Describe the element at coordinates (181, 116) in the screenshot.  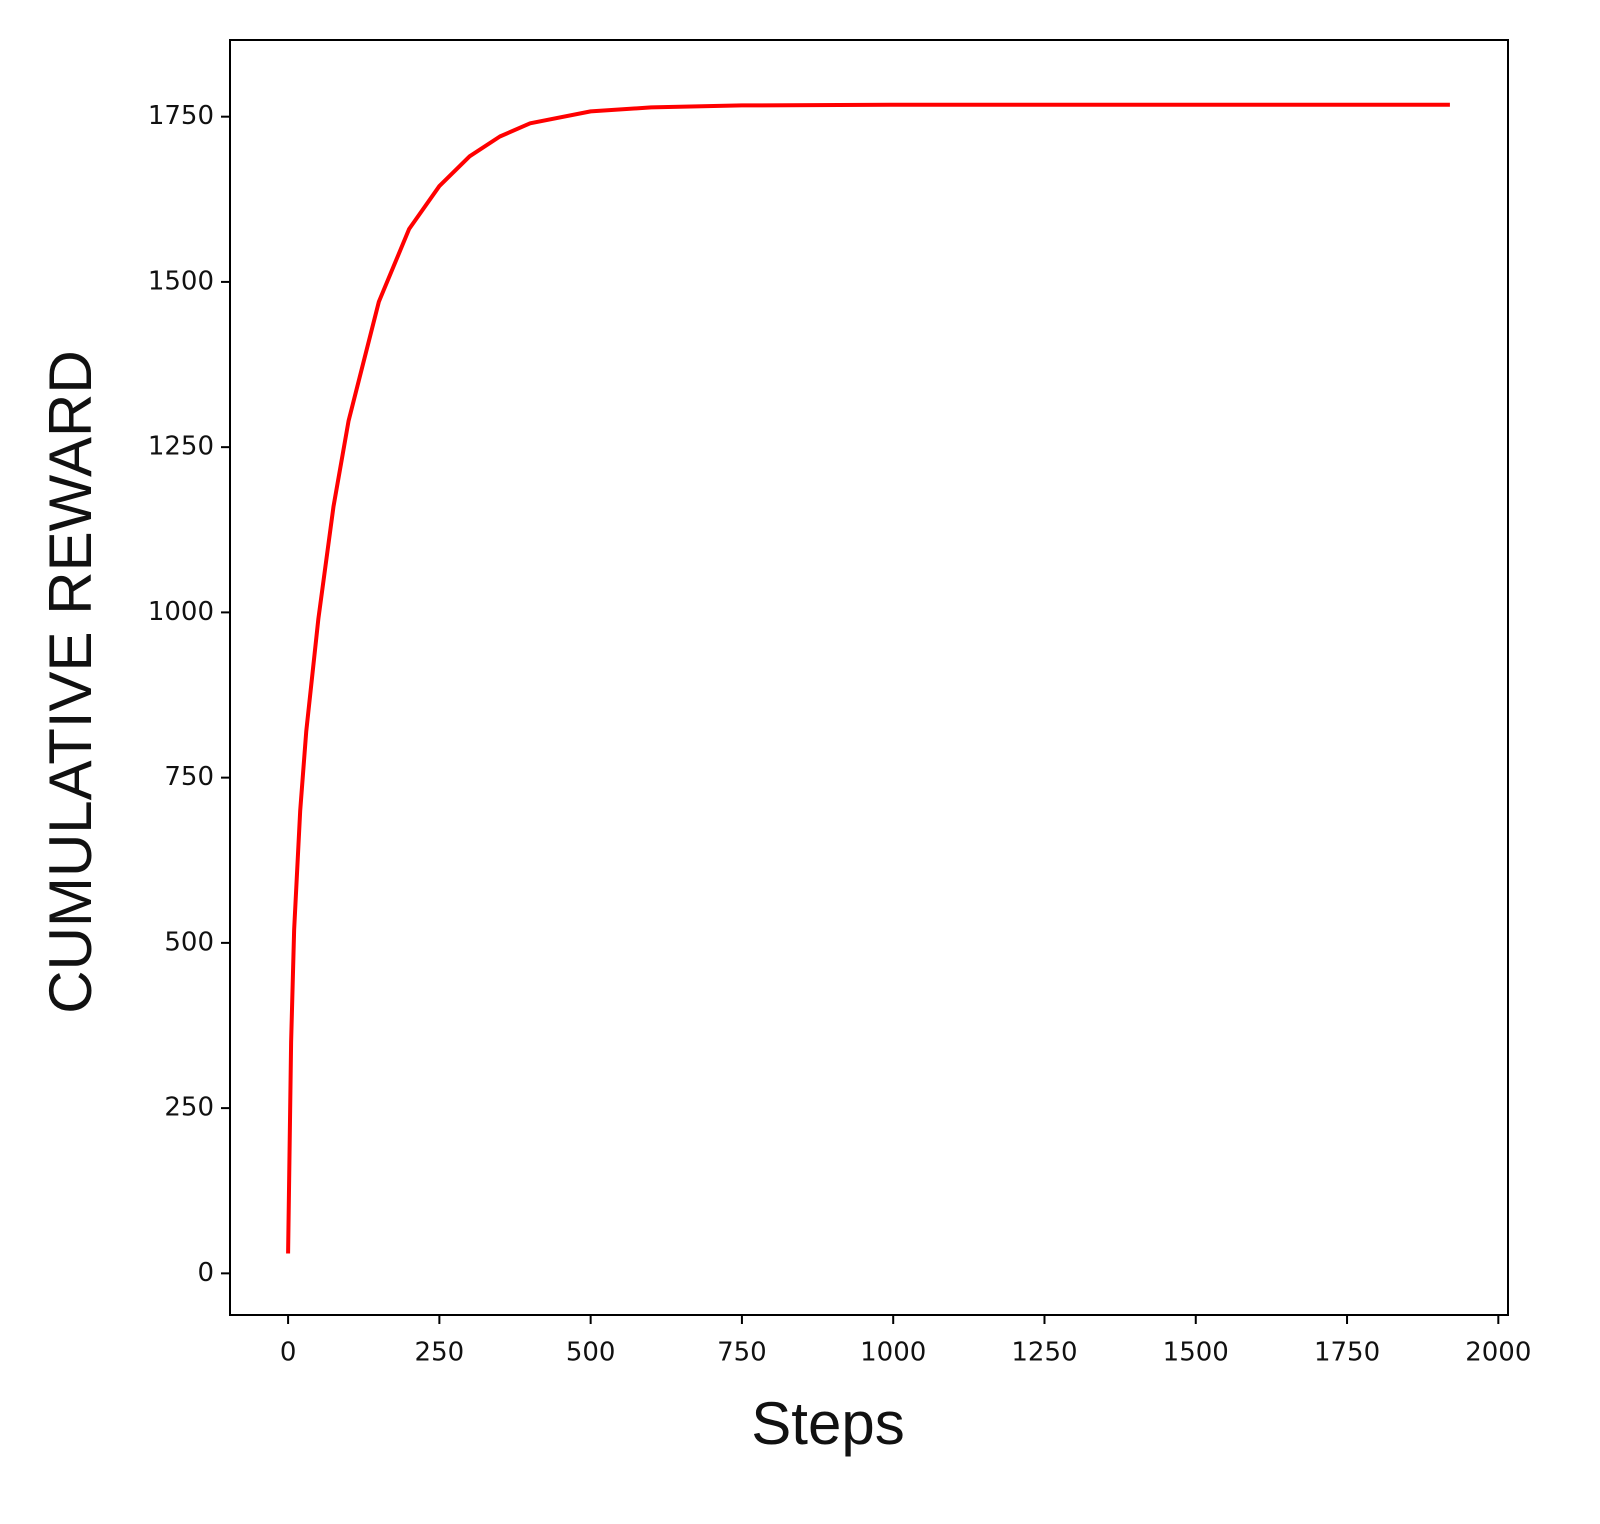
I see `y-tick-label: 1750` at that location.